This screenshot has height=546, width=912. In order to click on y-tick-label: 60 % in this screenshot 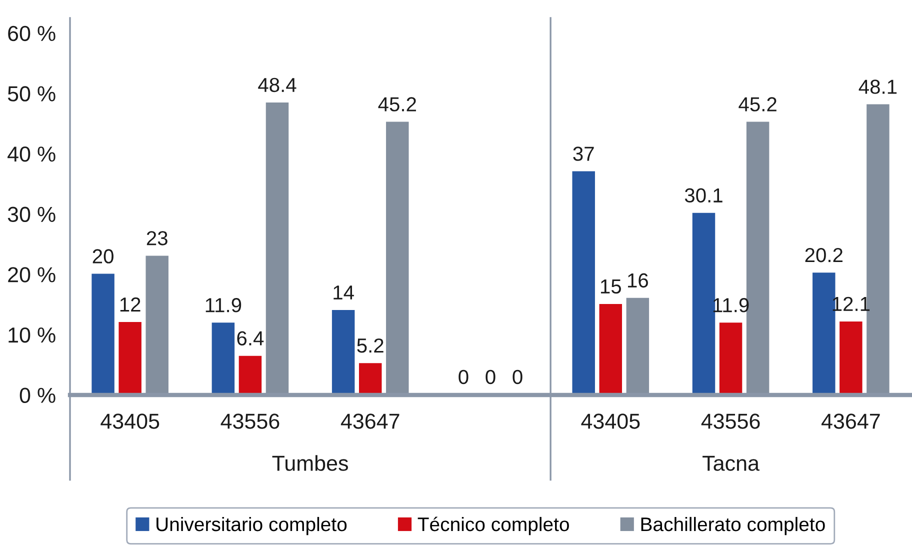, I will do `click(32, 34)`.